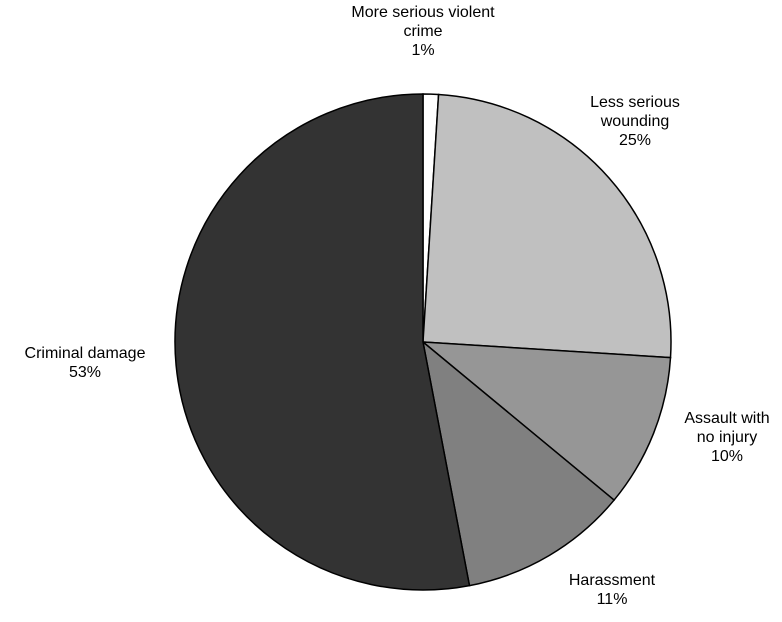  What do you see at coordinates (612, 590) in the screenshot?
I see `slice-label: Harassment 11%` at bounding box center [612, 590].